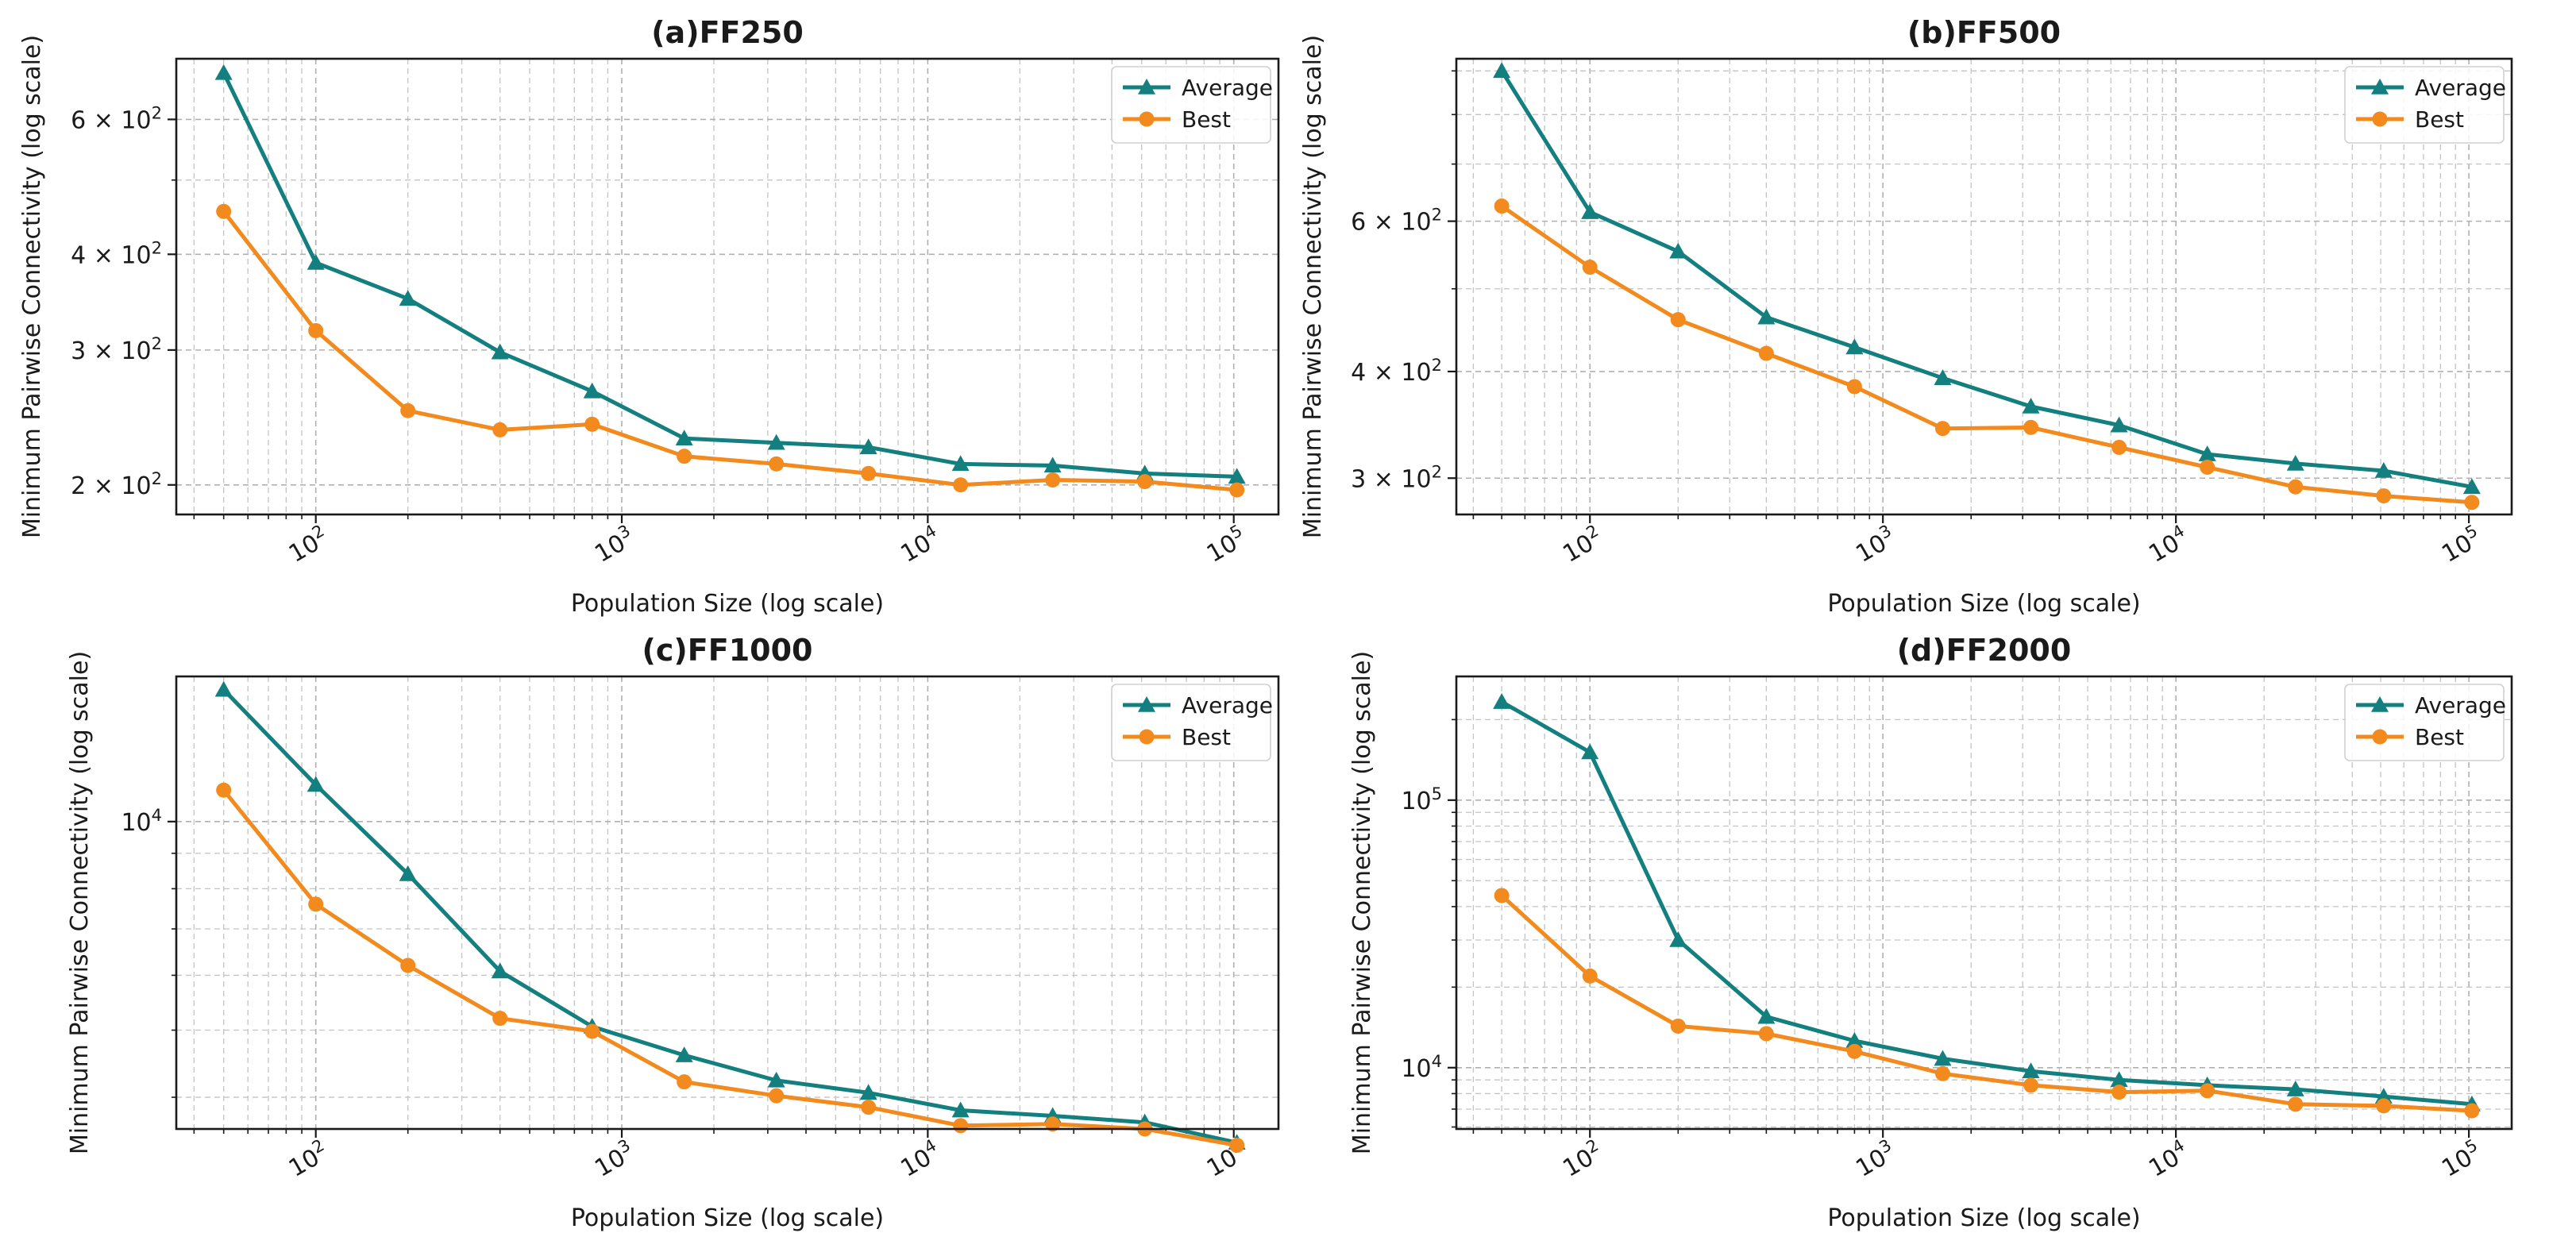 This screenshot has width=2576, height=1256. Describe the element at coordinates (141, 821) in the screenshot. I see `y-tick-label: 104` at that location.